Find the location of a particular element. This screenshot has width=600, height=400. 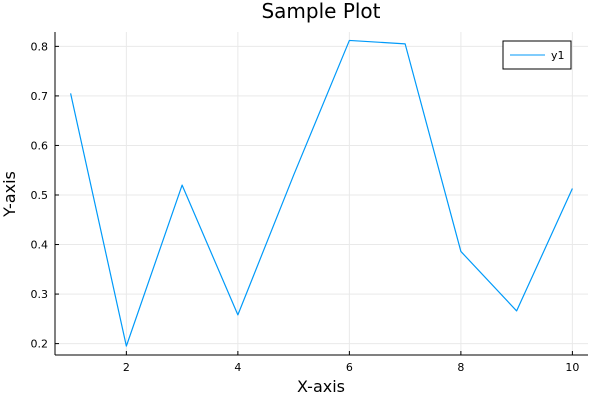

legend: y1 is located at coordinates (537, 55).